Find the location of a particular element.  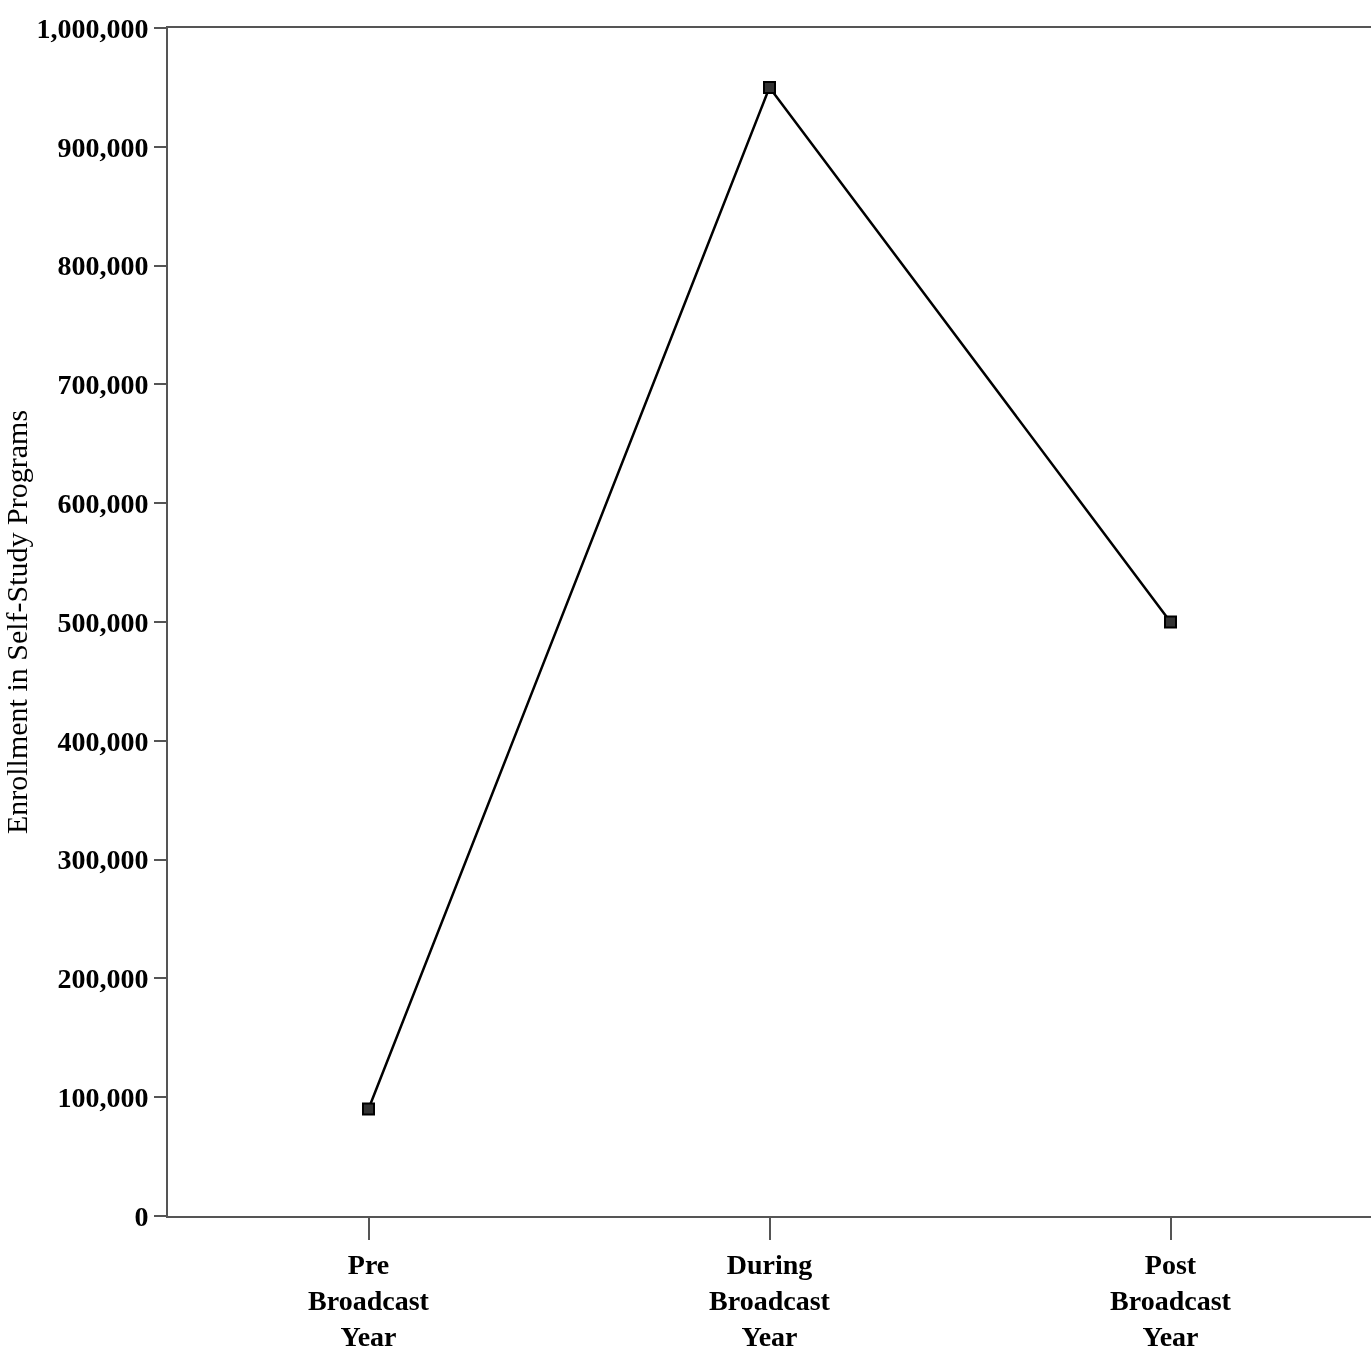

x-tick-label: Post Broadcast Year is located at coordinates (1171, 1300).